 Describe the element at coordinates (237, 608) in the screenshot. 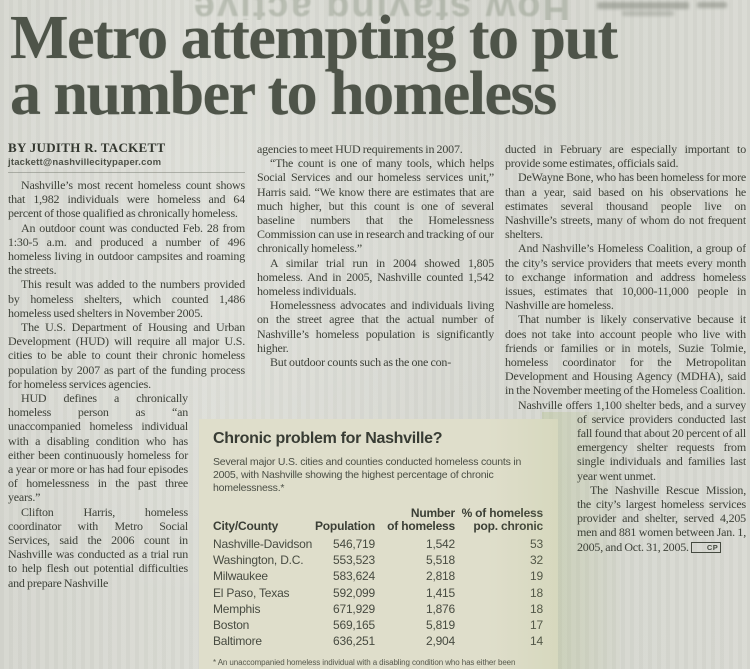

I see `cell-city: Memphis` at that location.